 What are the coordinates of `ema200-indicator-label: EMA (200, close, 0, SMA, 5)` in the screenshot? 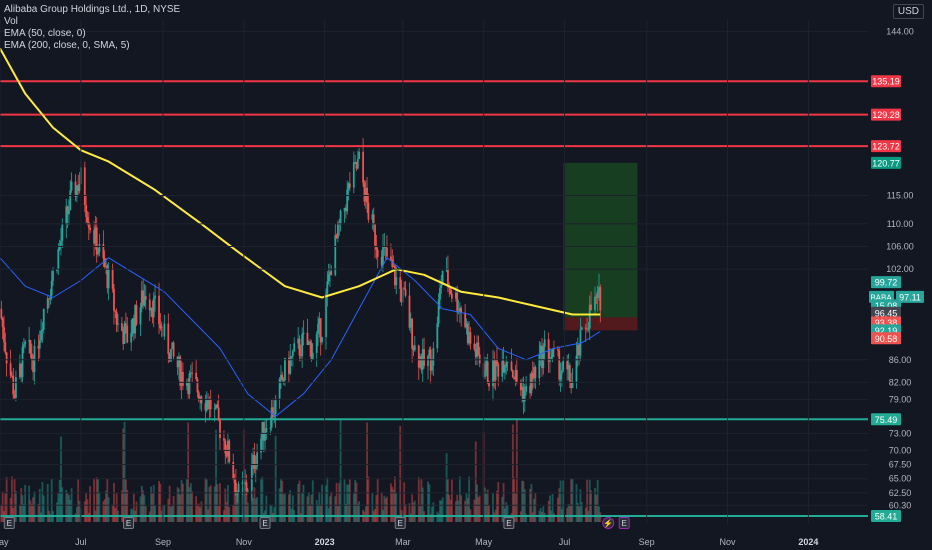 It's located at (67, 45).